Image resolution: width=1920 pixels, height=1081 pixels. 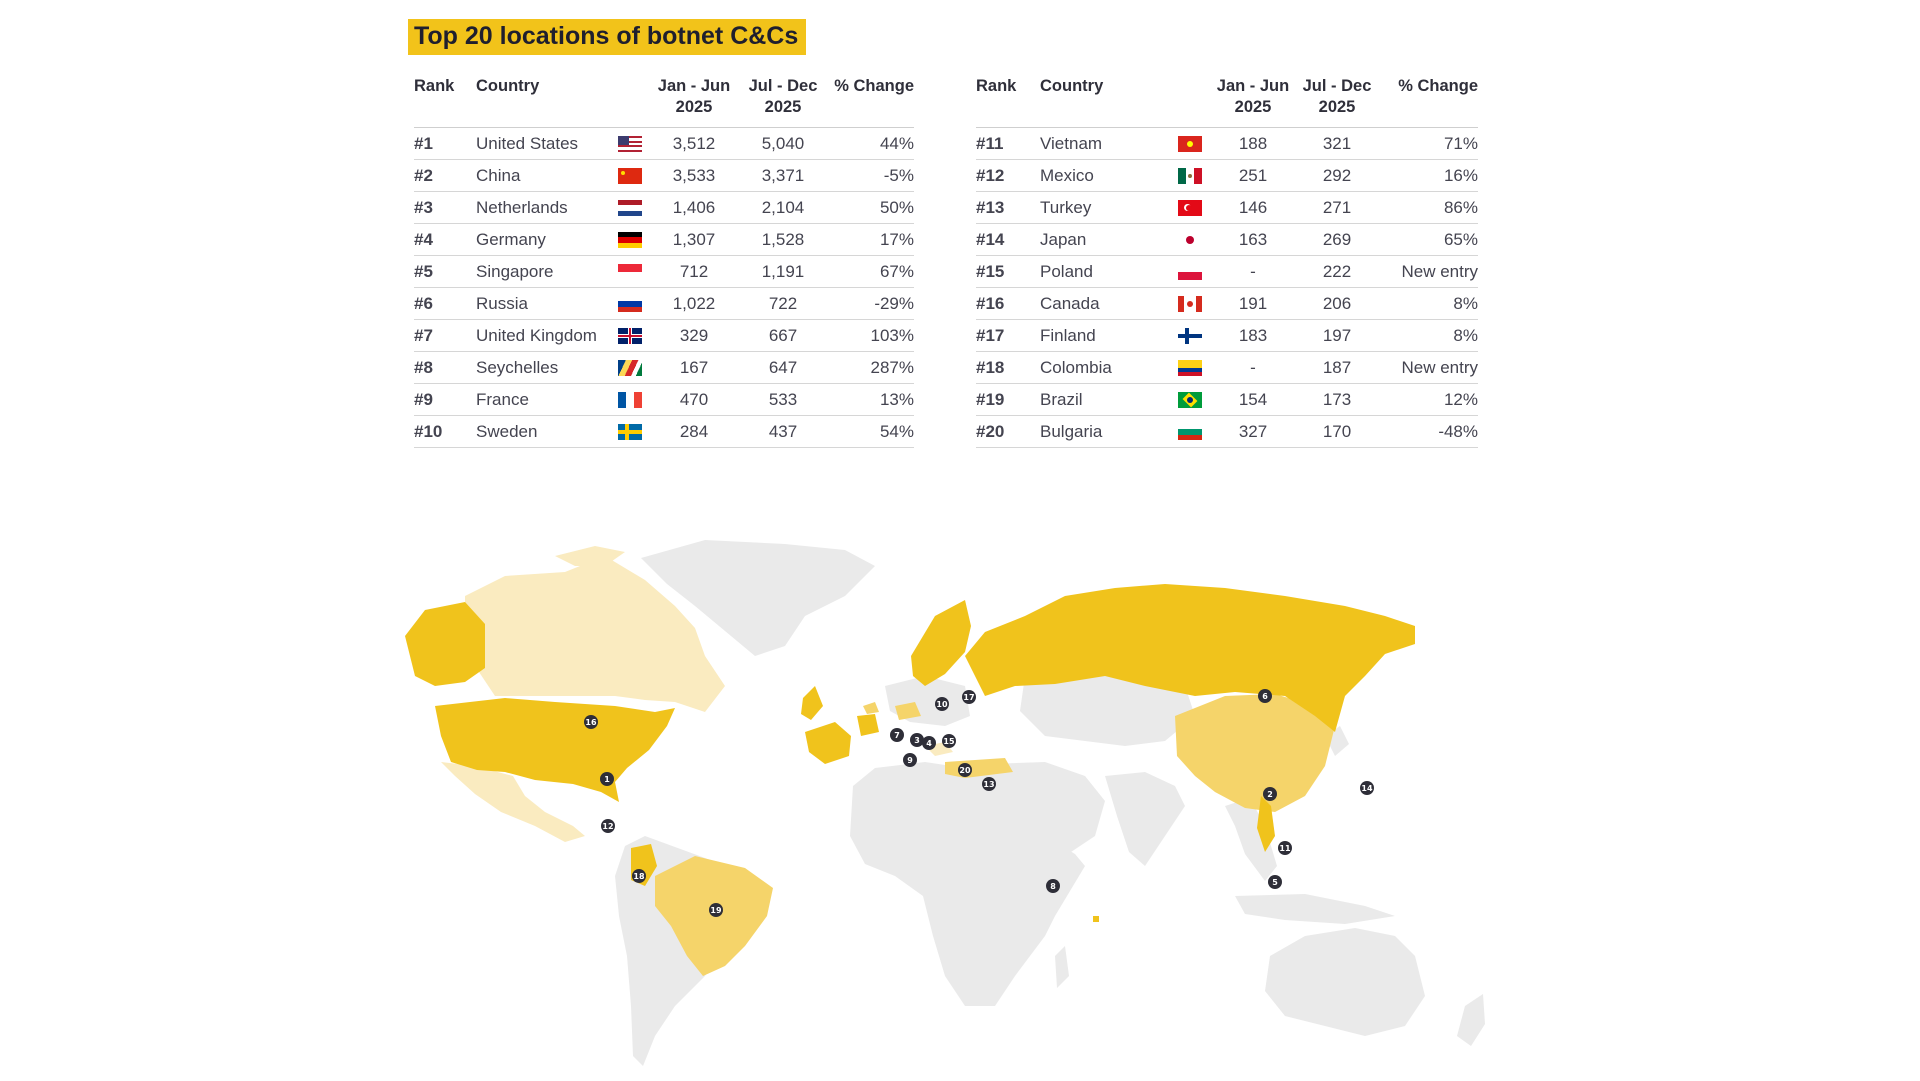 I want to click on table-row: #11 Vietnam 188 321 71%, so click(x=1227, y=143).